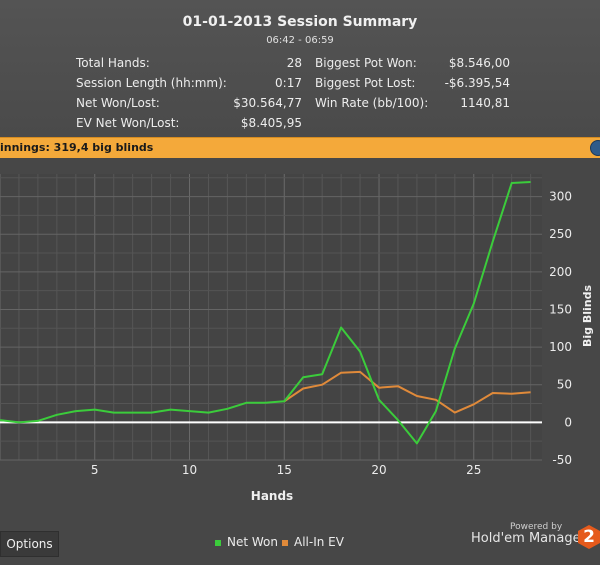 The width and height of the screenshot is (600, 565). I want to click on biggest-pot-lost-value: -$6.395,54, so click(477, 83).